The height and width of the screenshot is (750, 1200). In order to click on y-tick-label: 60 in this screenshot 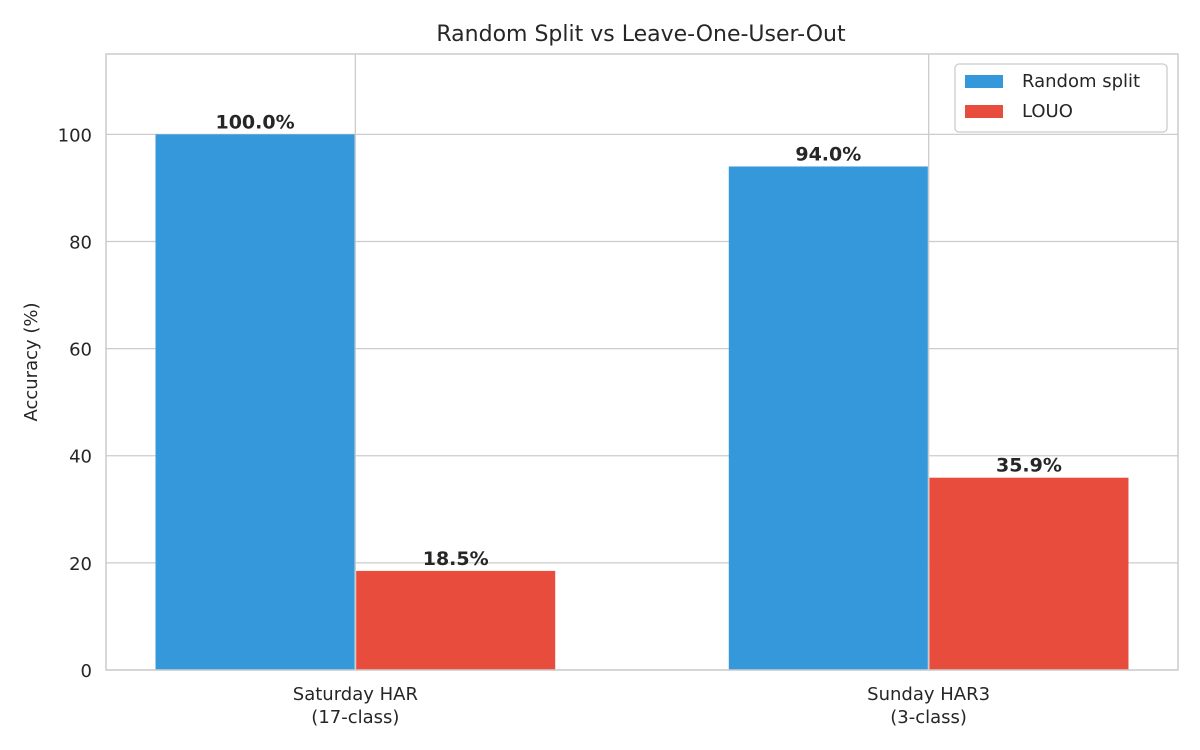, I will do `click(80, 350)`.